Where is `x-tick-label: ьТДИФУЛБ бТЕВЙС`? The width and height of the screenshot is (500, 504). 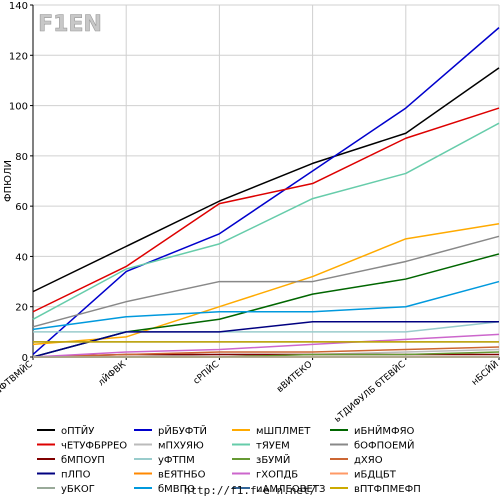
x-tick-label: ьТДИФУЛБ бТЕВЙС is located at coordinates (369, 391).